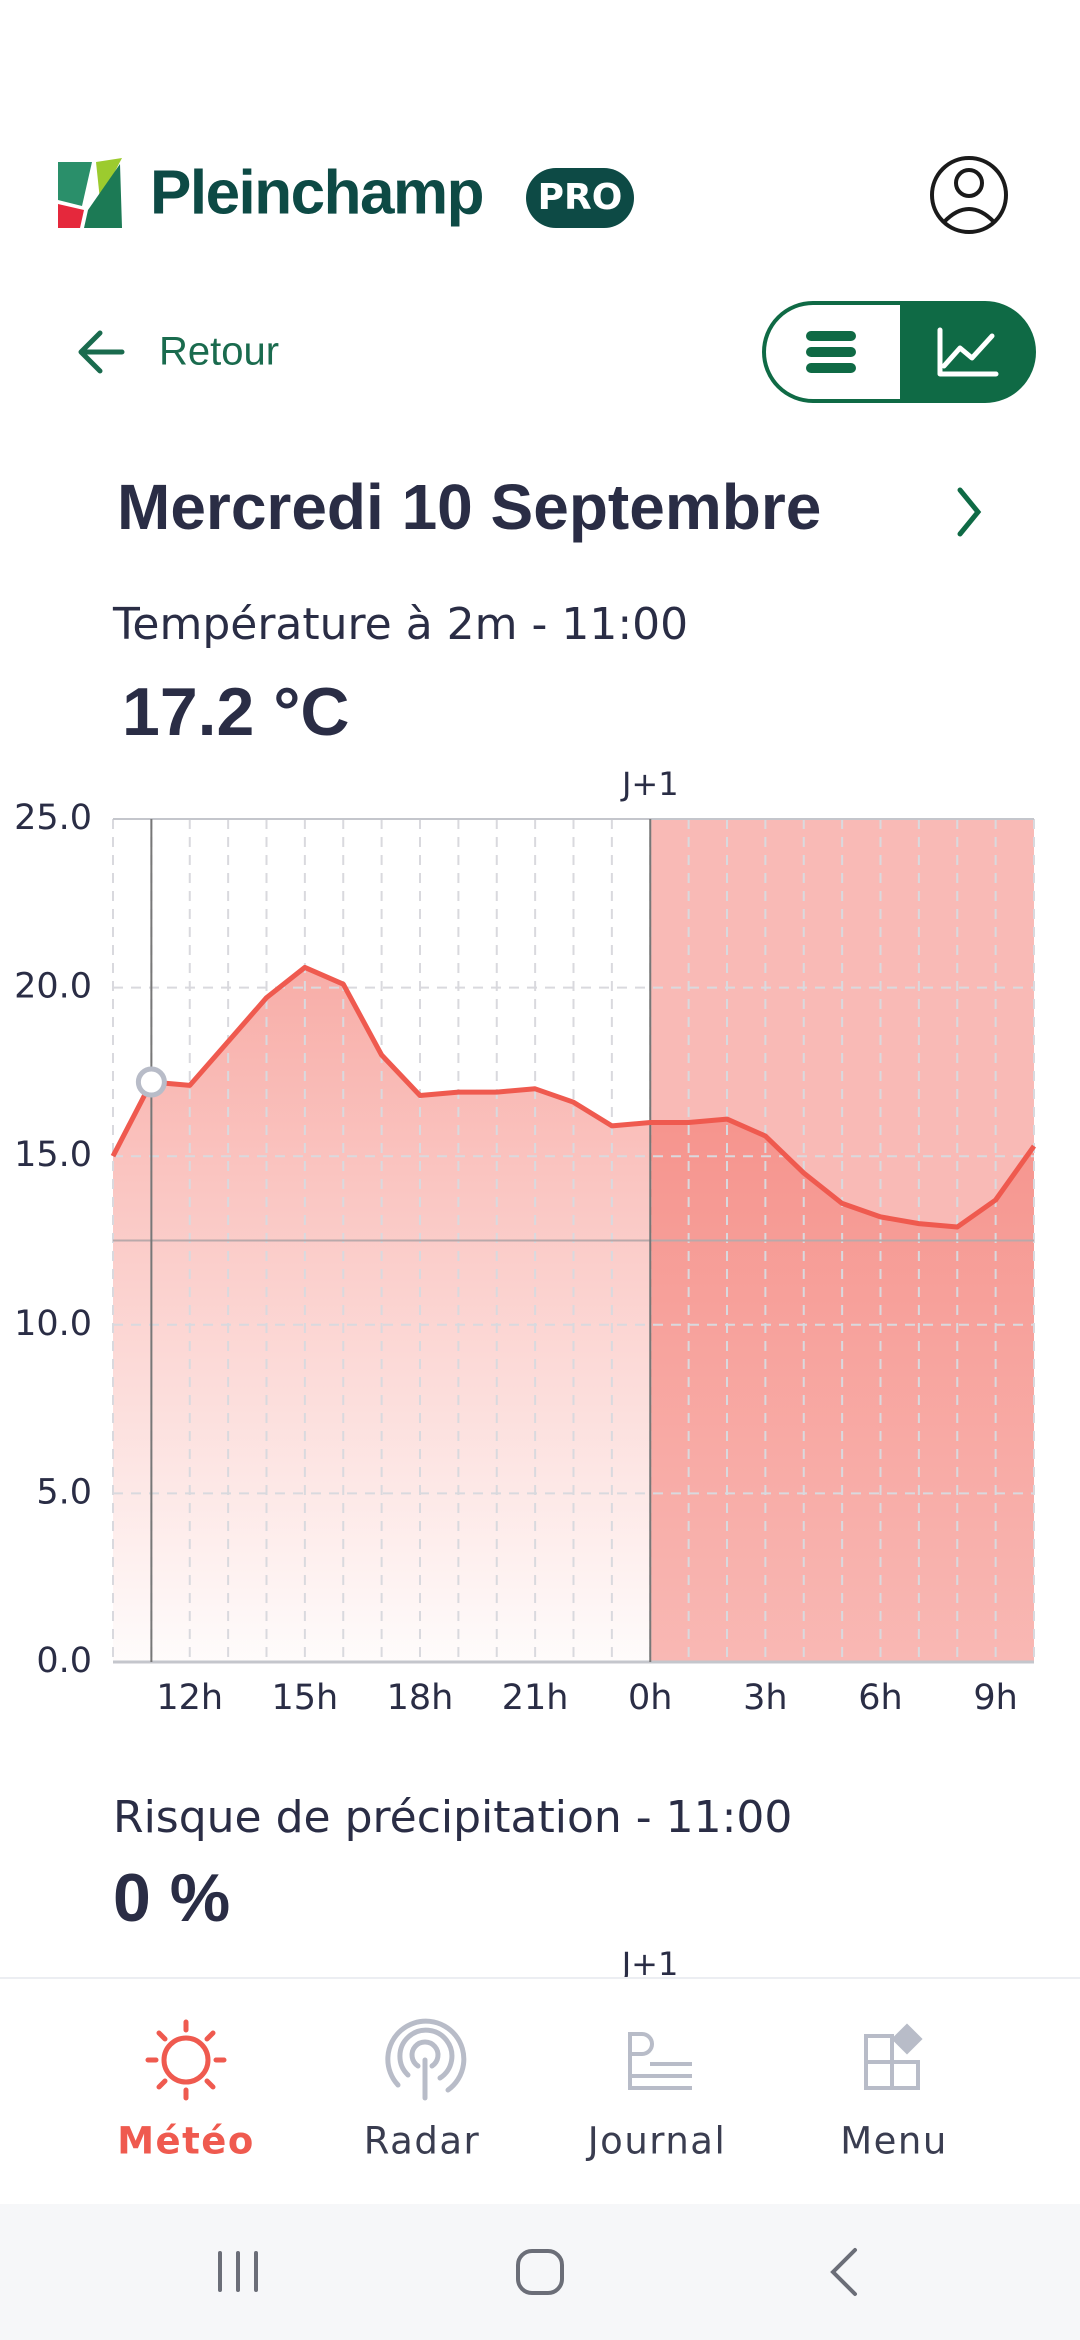 The image size is (1080, 2340). I want to click on icon-sun, so click(186, 2060).